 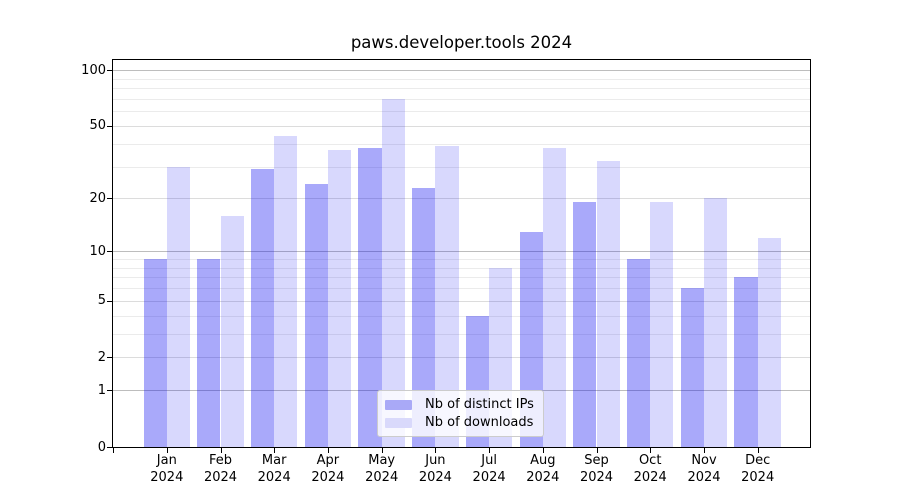 What do you see at coordinates (221, 450) in the screenshot?
I see `x-axis-tick-feb` at bounding box center [221, 450].